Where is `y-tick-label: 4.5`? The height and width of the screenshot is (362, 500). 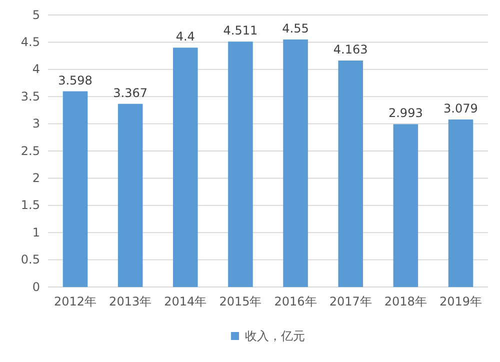
y-tick-label: 4.5 is located at coordinates (30, 42).